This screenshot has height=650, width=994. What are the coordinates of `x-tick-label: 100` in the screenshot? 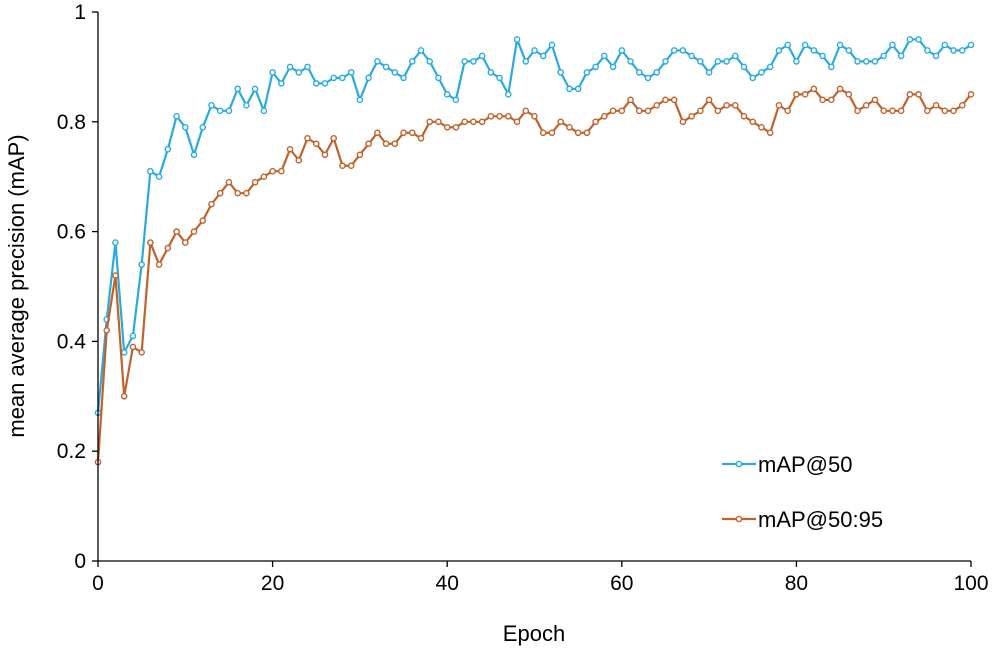 It's located at (970, 583).